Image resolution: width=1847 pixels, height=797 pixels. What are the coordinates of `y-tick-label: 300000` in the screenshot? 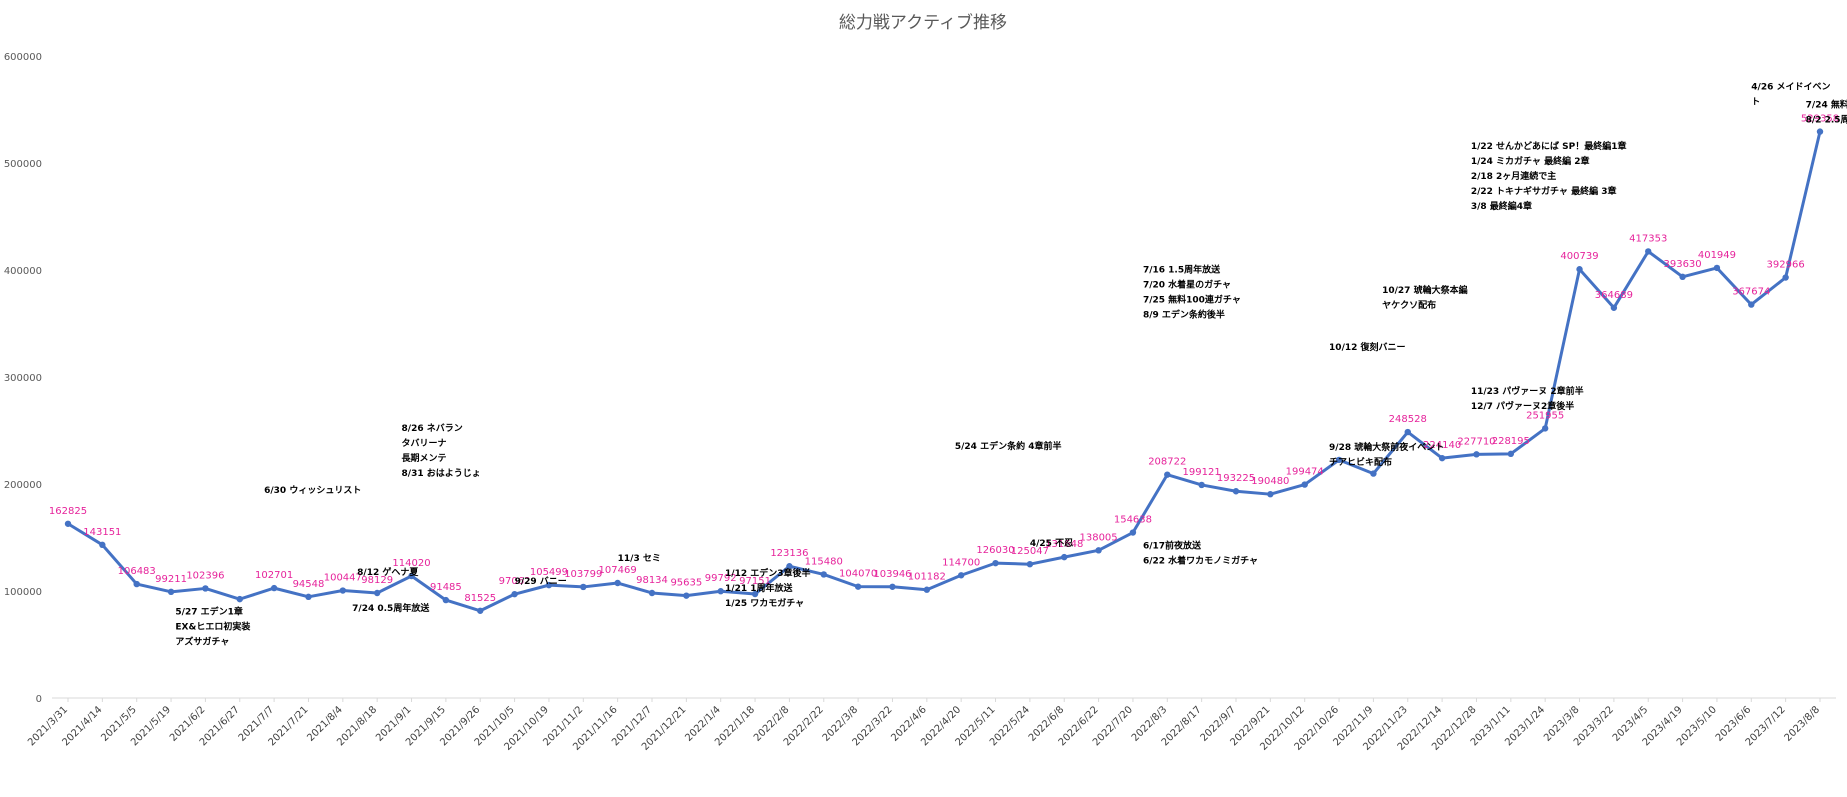 It's located at (23, 378).